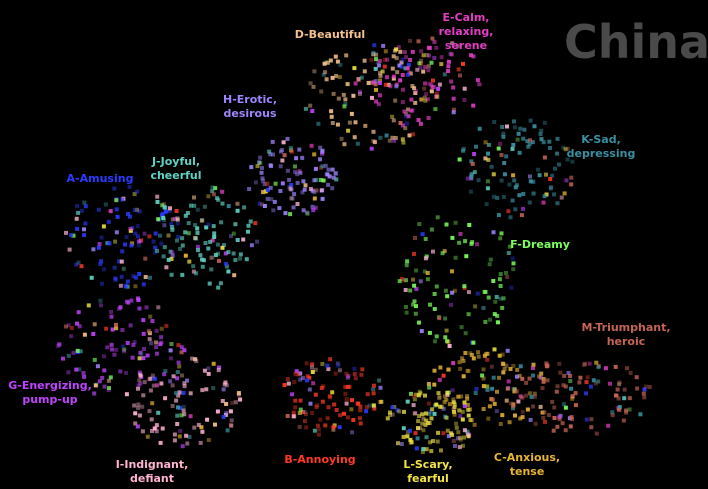  Describe the element at coordinates (249, 113) in the screenshot. I see `cluster-label: desirous` at that location.